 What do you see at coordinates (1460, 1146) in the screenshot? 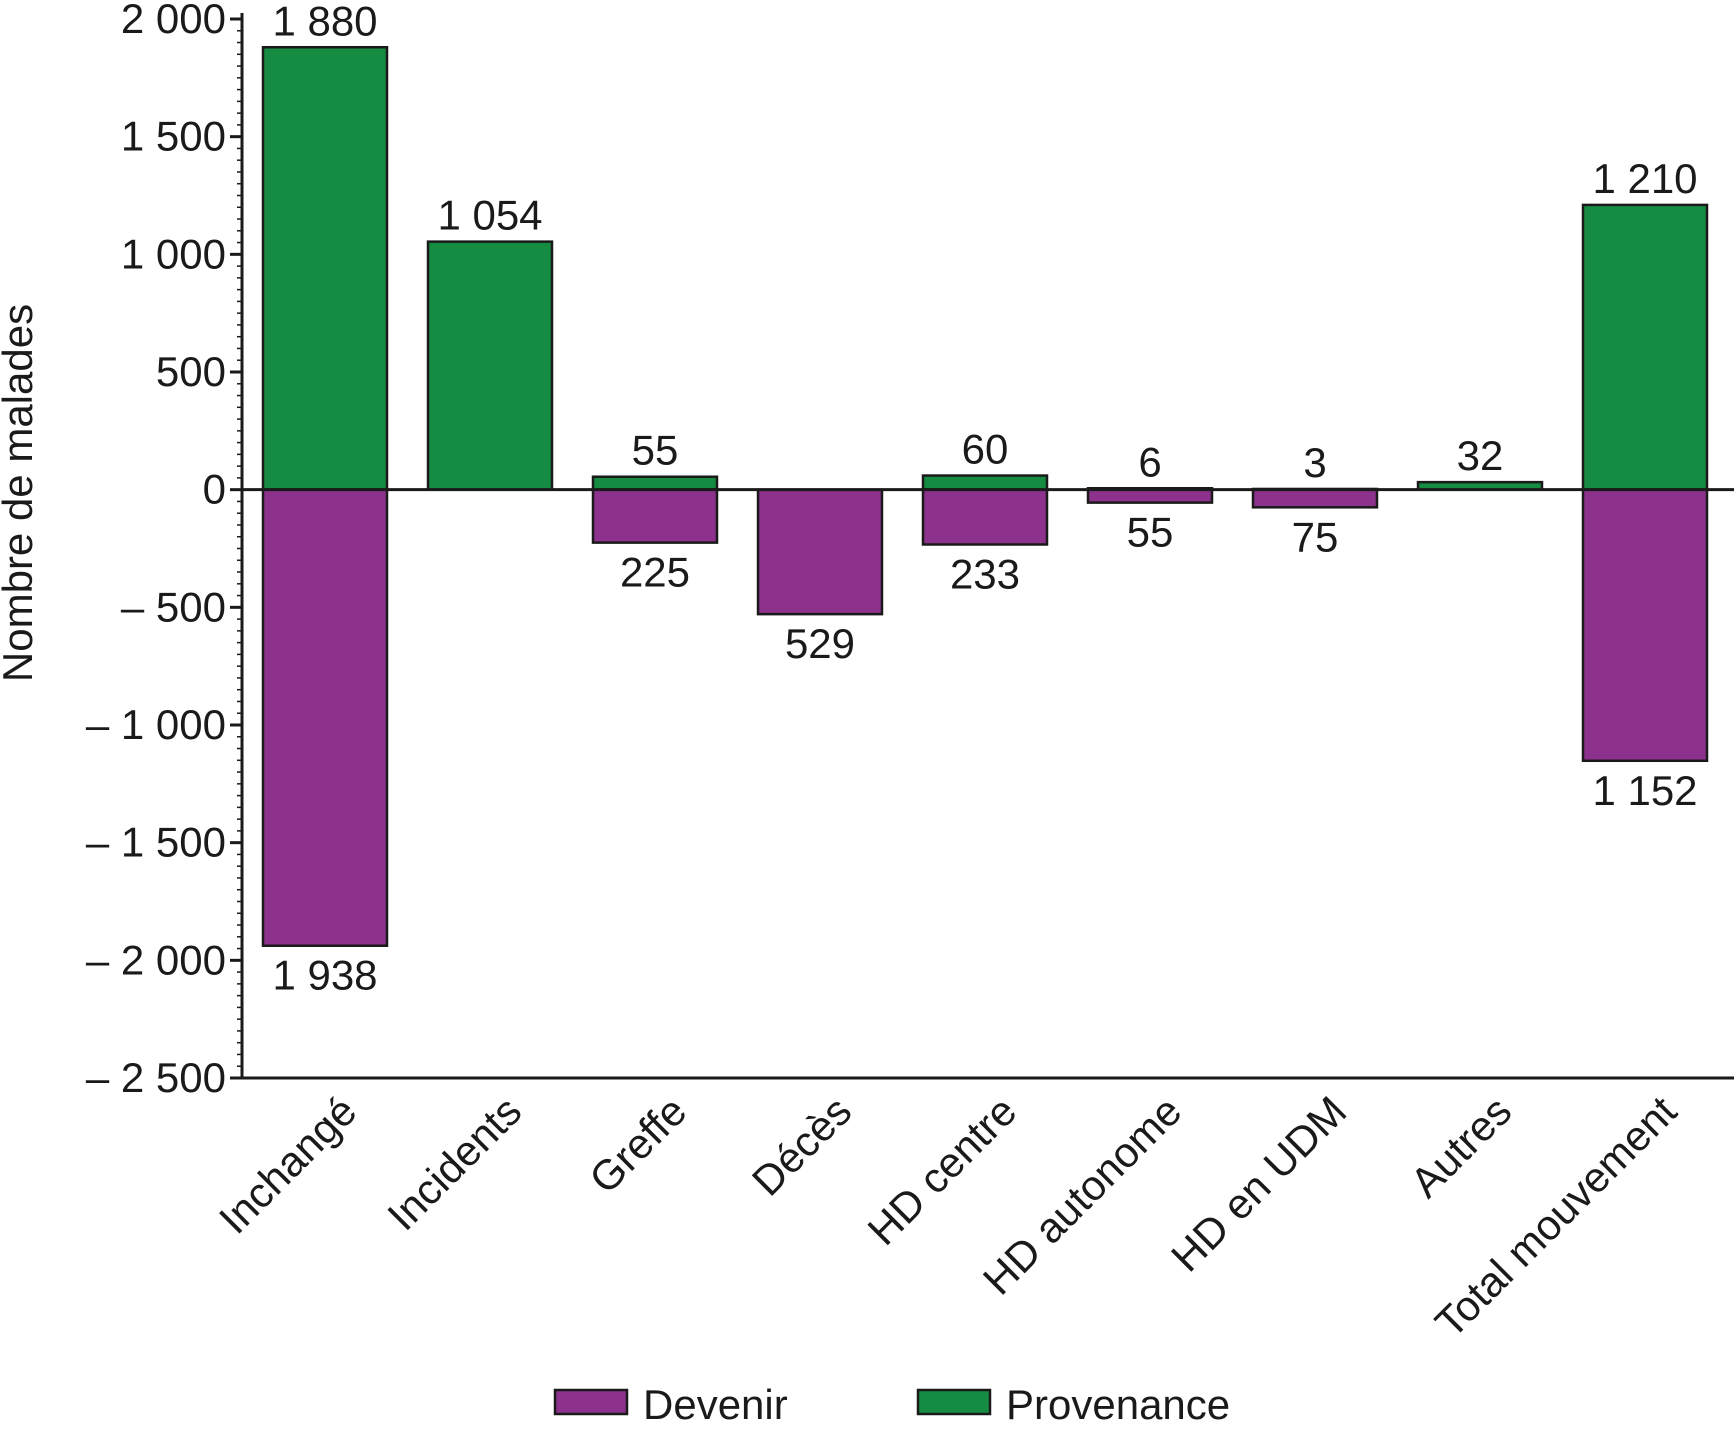
I see `x-tick-label: Autres` at bounding box center [1460, 1146].